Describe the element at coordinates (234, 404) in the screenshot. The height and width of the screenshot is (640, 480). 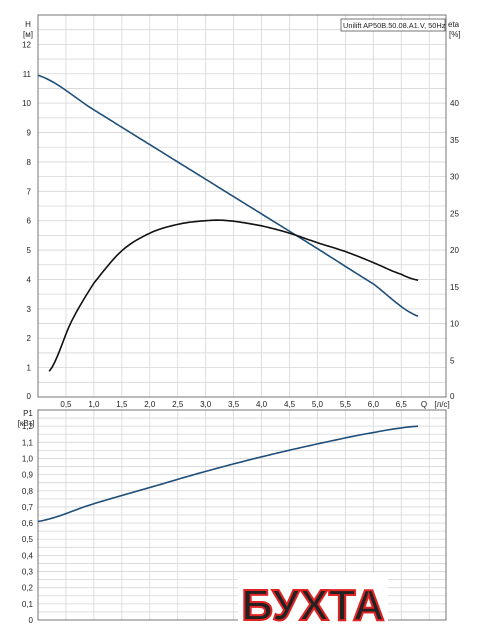
I see `q-tick-label: 3,5` at that location.